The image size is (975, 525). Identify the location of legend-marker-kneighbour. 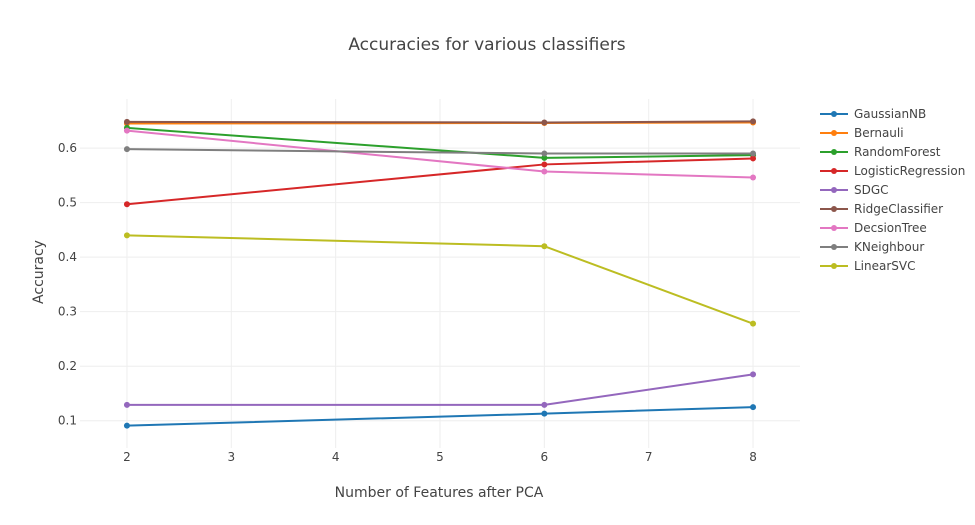
(834, 247).